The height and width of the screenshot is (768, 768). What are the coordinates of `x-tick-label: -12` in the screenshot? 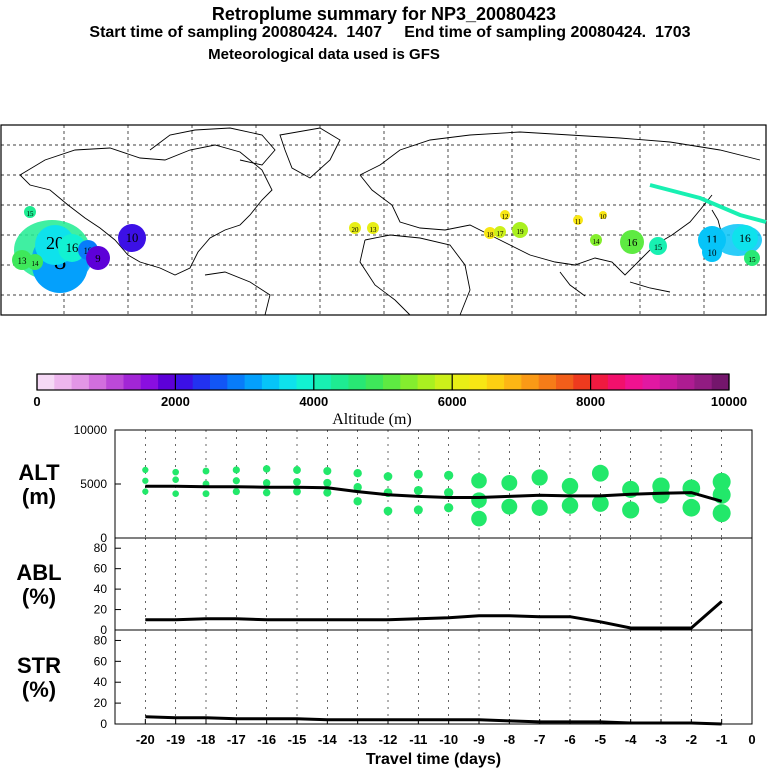 It's located at (388, 739).